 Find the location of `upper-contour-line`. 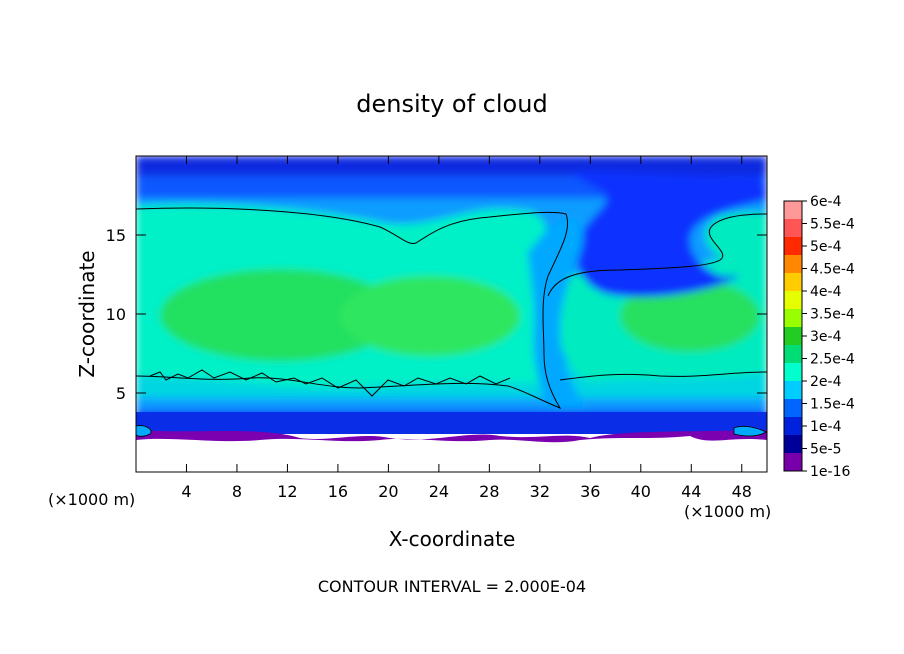

upper-contour-line is located at coordinates (352, 308).